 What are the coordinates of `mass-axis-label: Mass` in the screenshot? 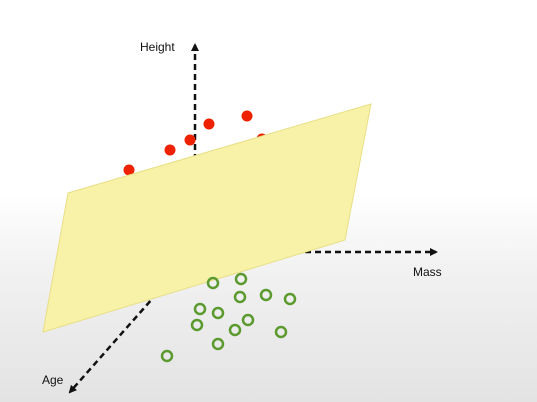 It's located at (427, 272).